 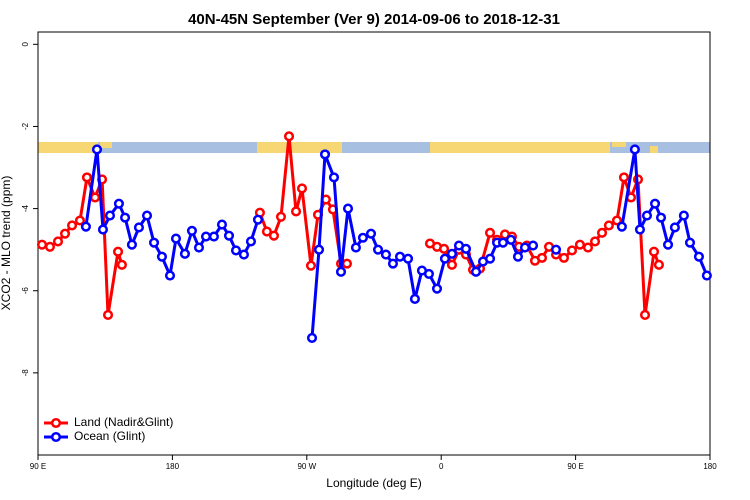 What do you see at coordinates (306, 466) in the screenshot?
I see `x-tick-label: 90 W` at bounding box center [306, 466].